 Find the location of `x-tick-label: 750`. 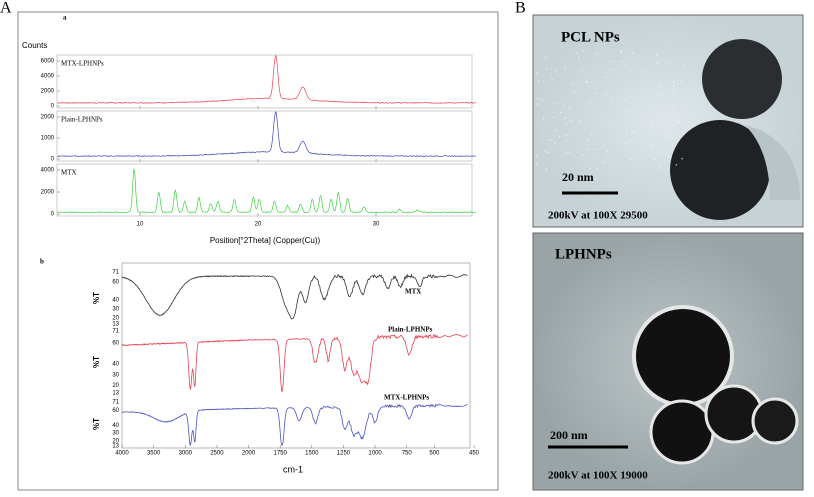

x-tick-label: 750 is located at coordinates (407, 454).